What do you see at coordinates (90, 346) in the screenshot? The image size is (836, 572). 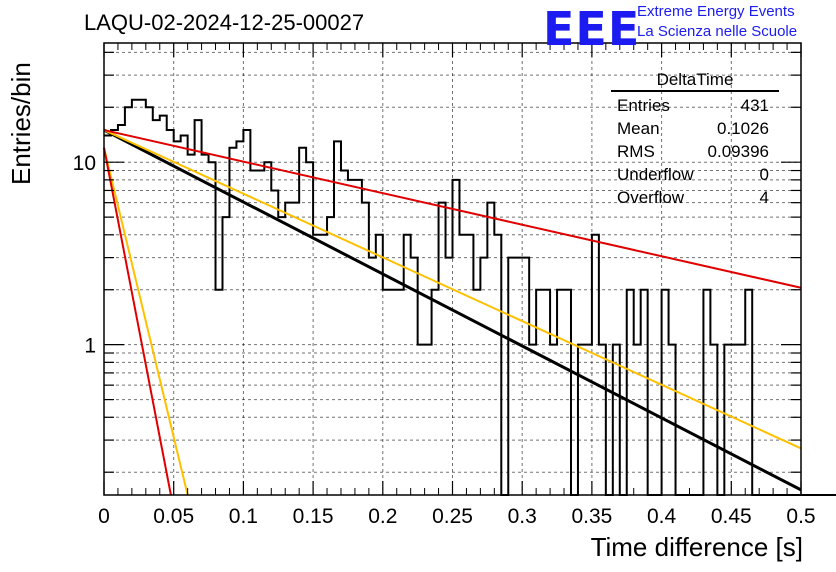 I see `y-tick-label: 1` at bounding box center [90, 346].